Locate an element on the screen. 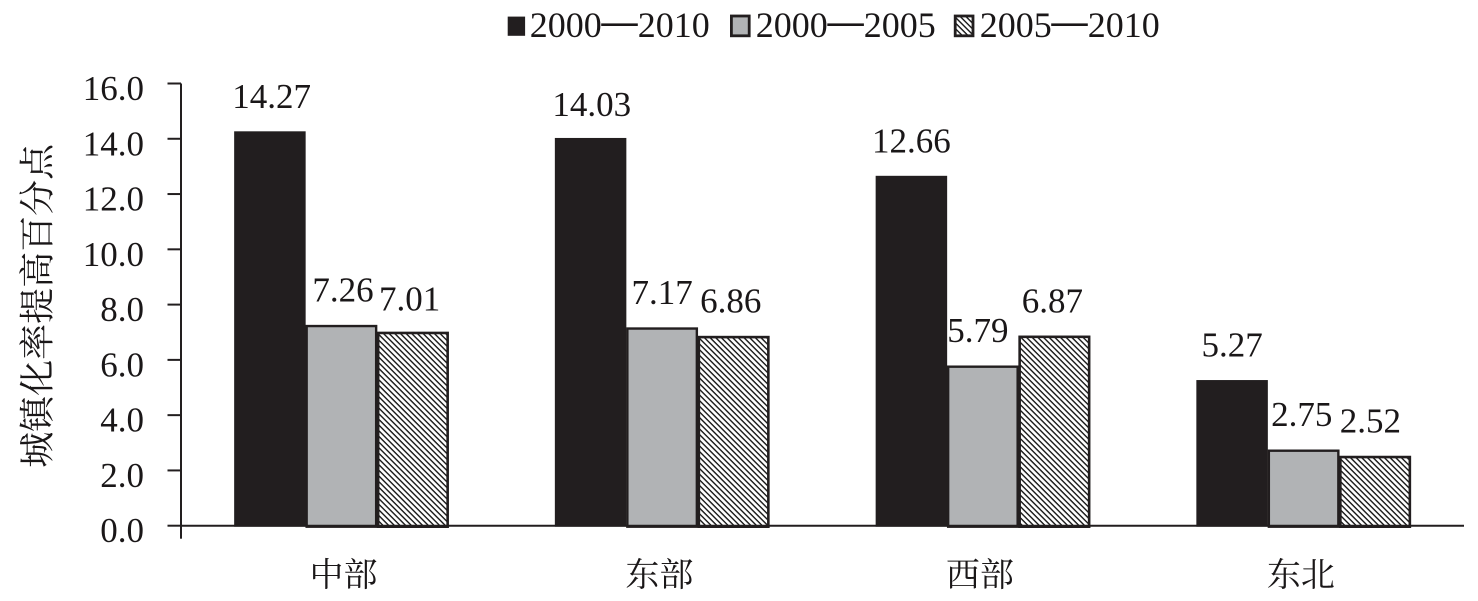  svg-text: 6.86 is located at coordinates (730, 301).